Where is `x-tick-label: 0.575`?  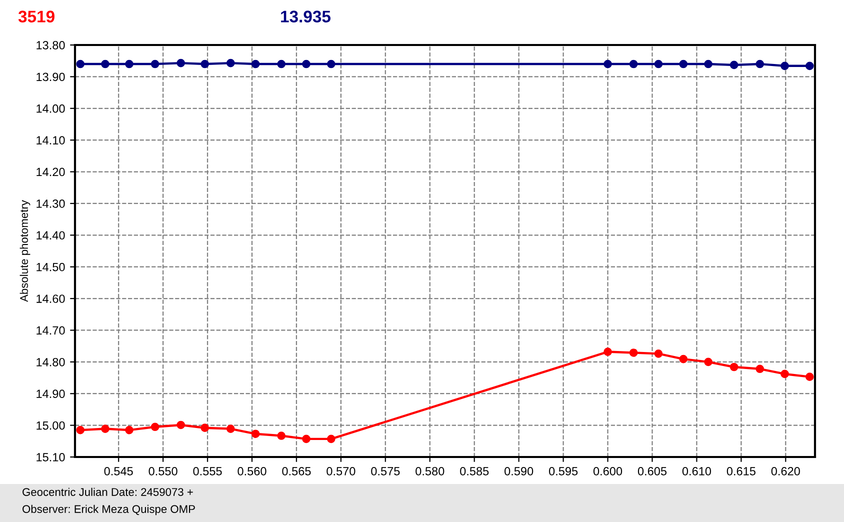
x-tick-label: 0.575 is located at coordinates (385, 471).